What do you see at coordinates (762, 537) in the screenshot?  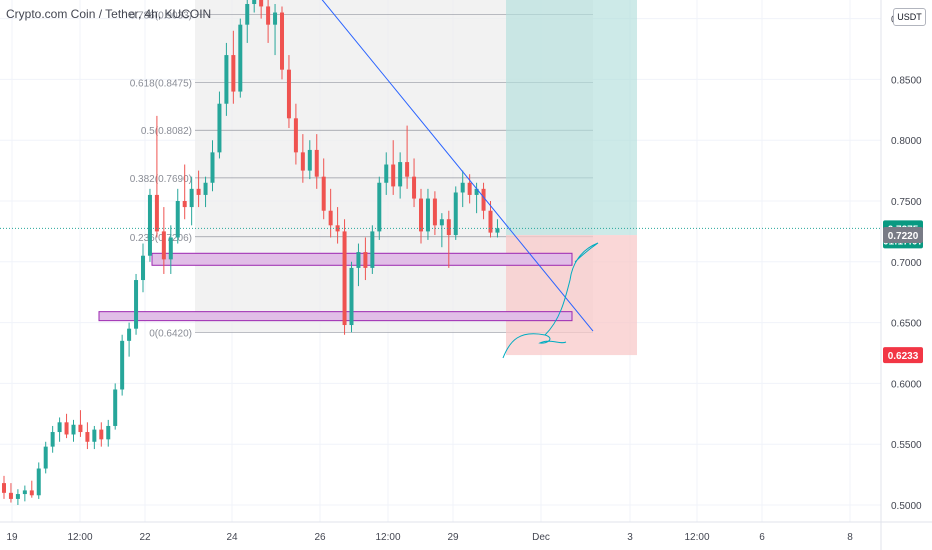 I see `time-axis-label: 6` at bounding box center [762, 537].